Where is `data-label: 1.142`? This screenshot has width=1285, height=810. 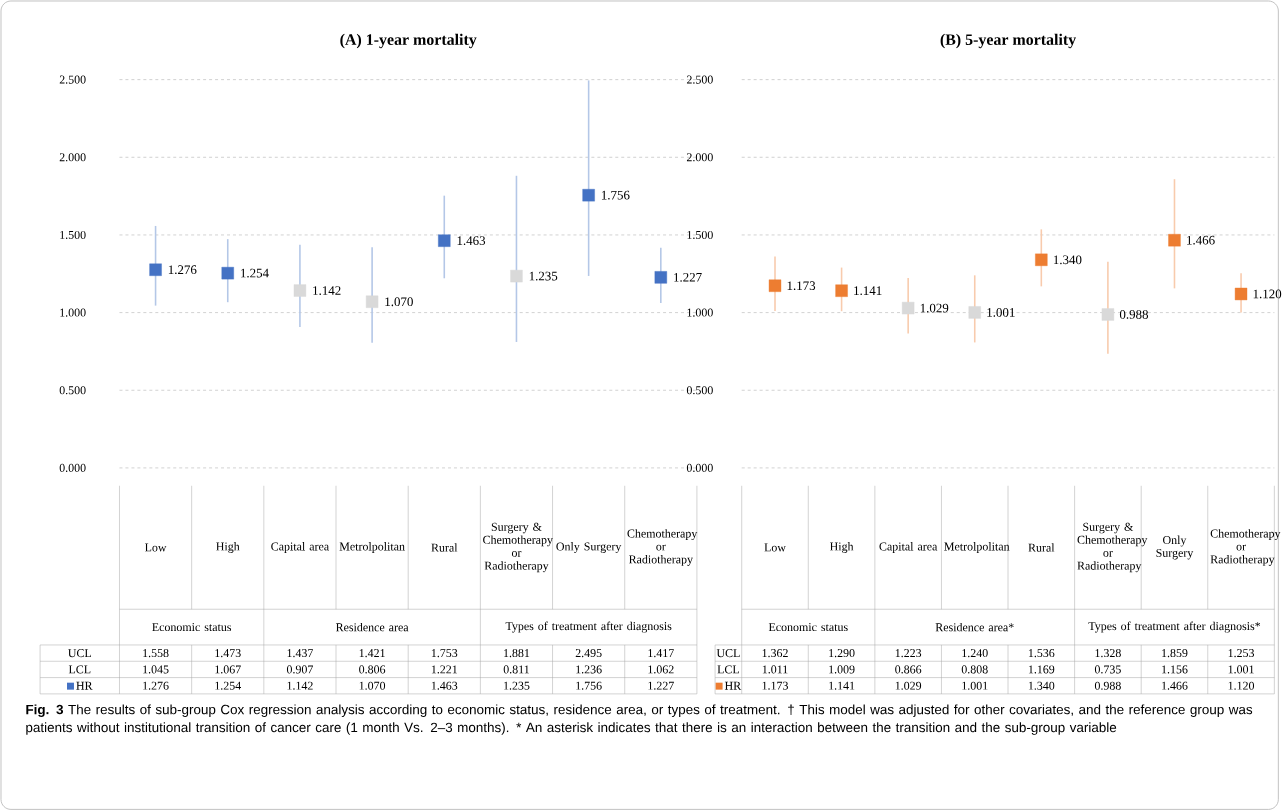
data-label: 1.142 is located at coordinates (300, 685).